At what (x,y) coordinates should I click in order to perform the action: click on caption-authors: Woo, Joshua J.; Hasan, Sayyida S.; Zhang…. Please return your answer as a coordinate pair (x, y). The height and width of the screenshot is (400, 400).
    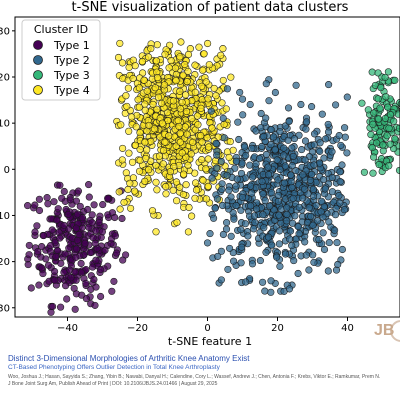
    Looking at the image, I should click on (194, 377).